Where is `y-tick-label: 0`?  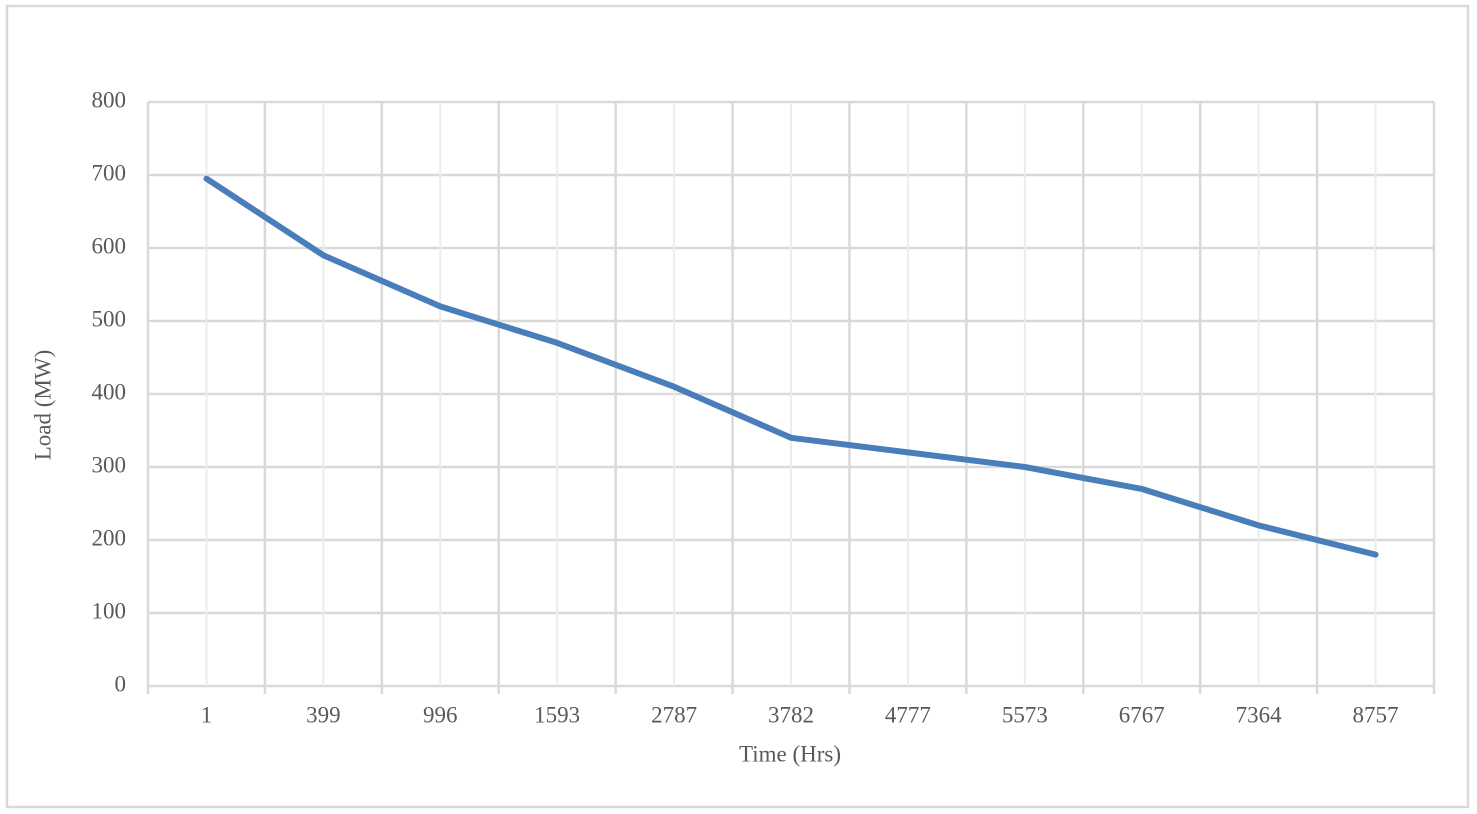
y-tick-label: 0 is located at coordinates (121, 683).